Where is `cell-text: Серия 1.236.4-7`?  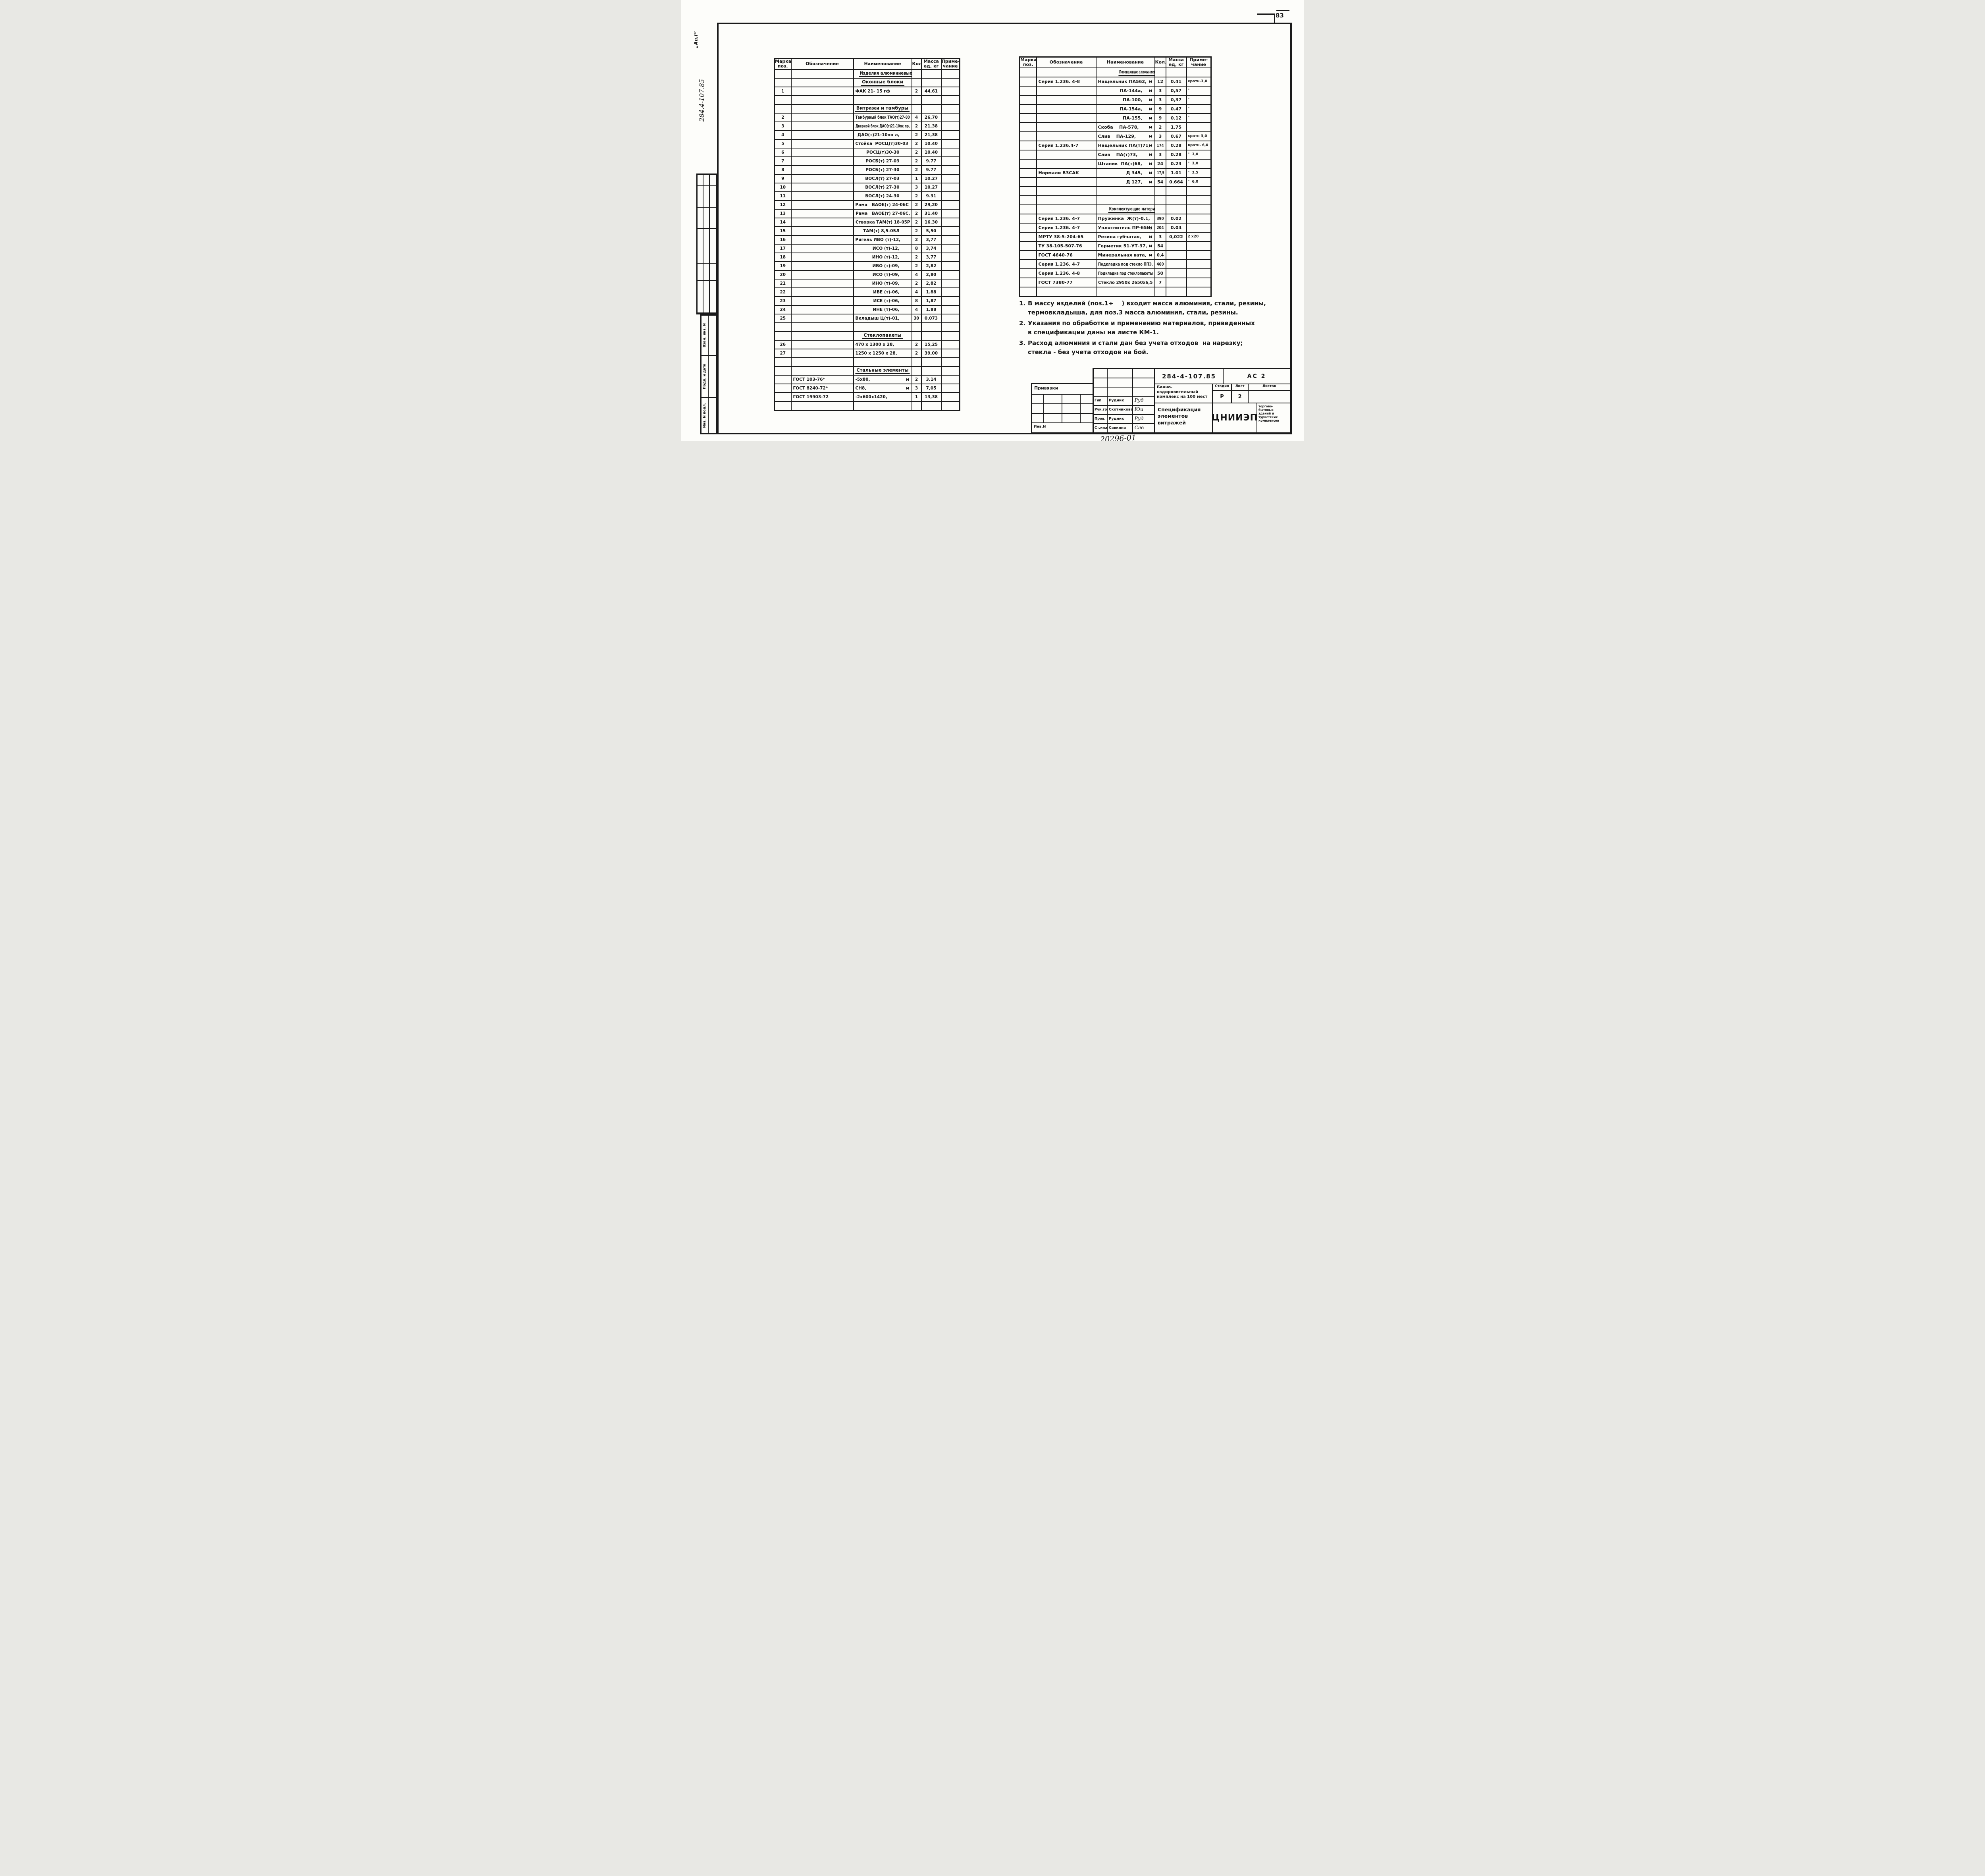
cell-text: Серия 1.236.4-7 is located at coordinates (1058, 145).